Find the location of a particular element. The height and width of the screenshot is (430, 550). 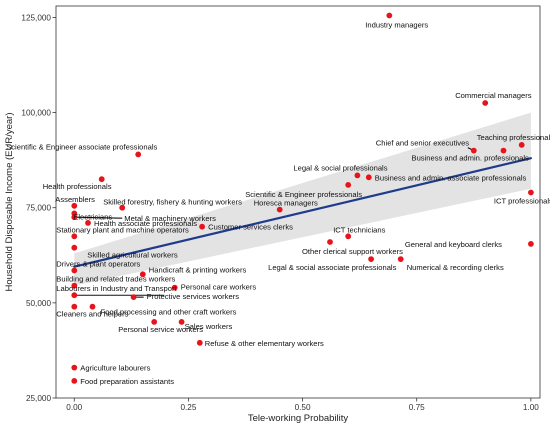

y-axis: 25,000 50,000 75,000 100,000 125,000 is located at coordinates (38, 208).